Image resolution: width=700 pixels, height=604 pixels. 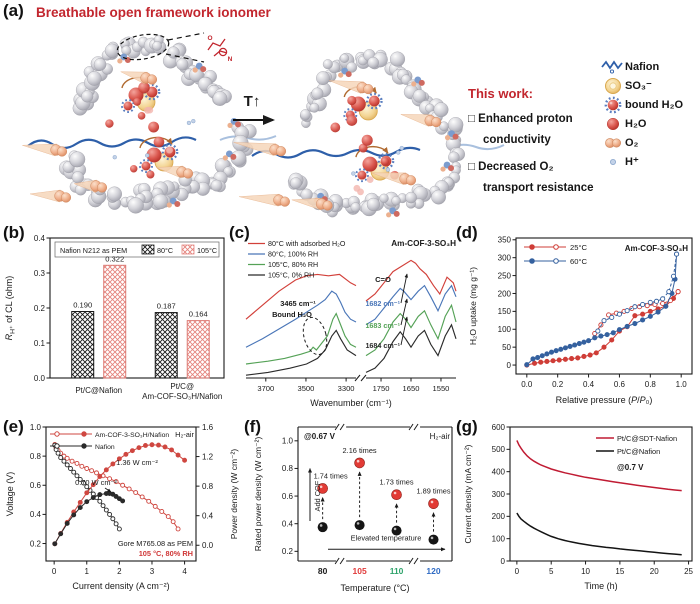 I want to click on temperature-increase-label: T↑, so click(x=252, y=101).